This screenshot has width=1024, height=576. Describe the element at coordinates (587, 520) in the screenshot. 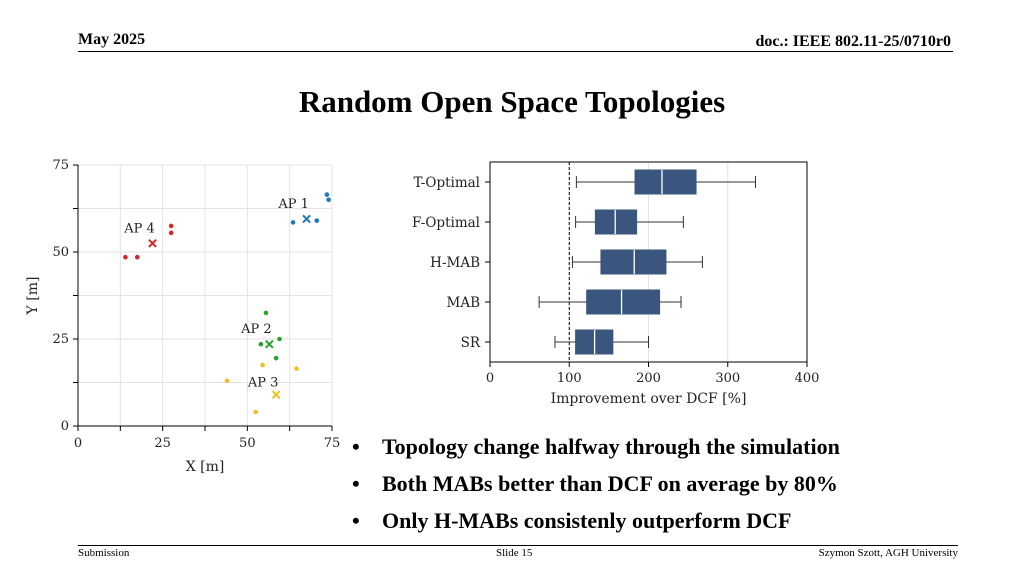

I see `bullet-text: Only H-MABs consistenly outperform DCF` at that location.